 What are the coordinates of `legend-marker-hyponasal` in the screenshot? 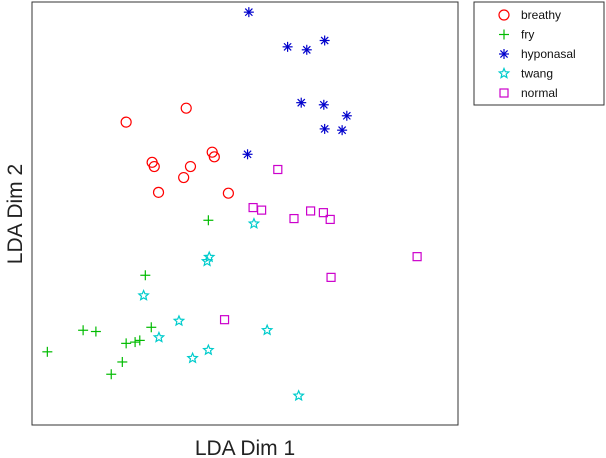 It's located at (504, 54).